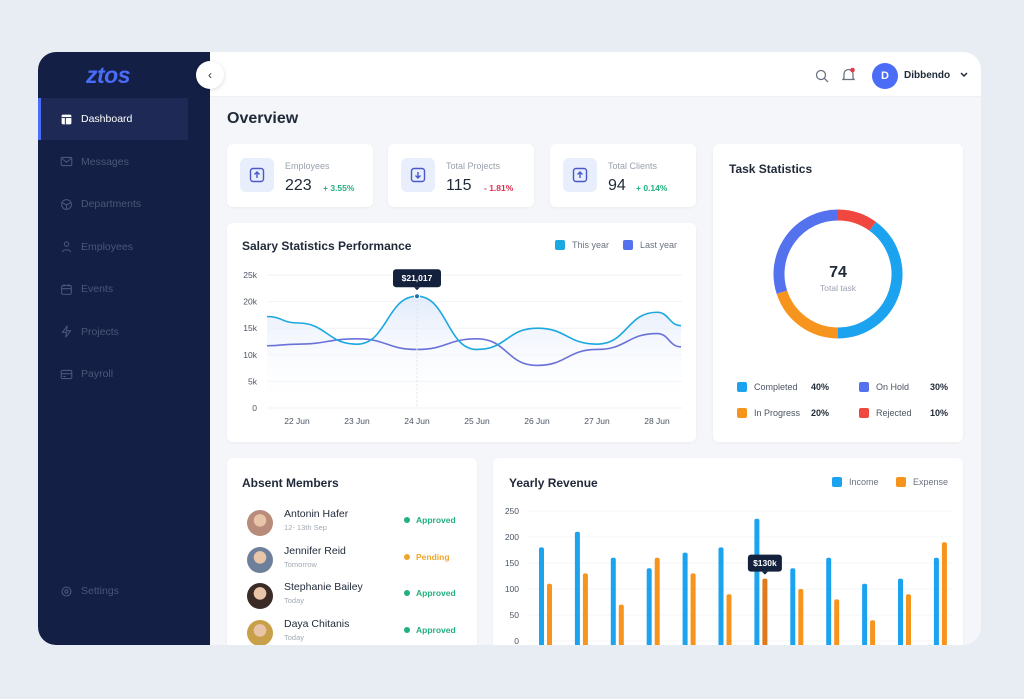 The height and width of the screenshot is (699, 1024). Describe the element at coordinates (474, 352) in the screenshot. I see `area-fill` at that location.